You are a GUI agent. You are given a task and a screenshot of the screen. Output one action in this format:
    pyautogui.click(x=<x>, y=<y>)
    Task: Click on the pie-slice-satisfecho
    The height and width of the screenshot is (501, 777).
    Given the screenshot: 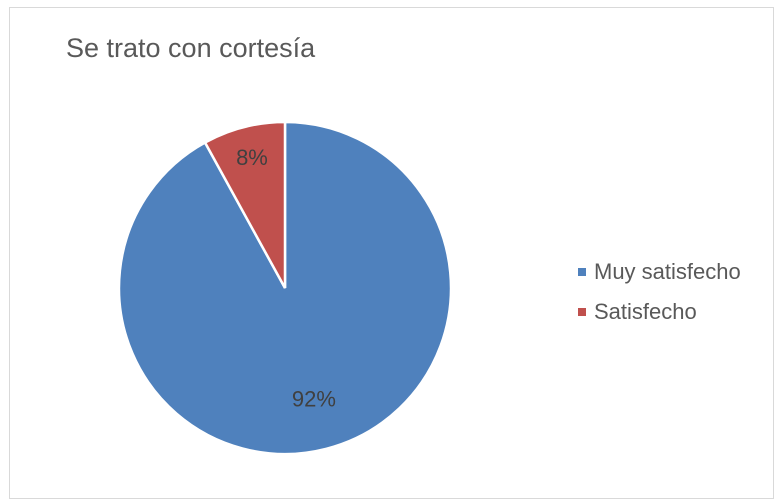 What is the action you would take?
    pyautogui.click(x=245, y=204)
    